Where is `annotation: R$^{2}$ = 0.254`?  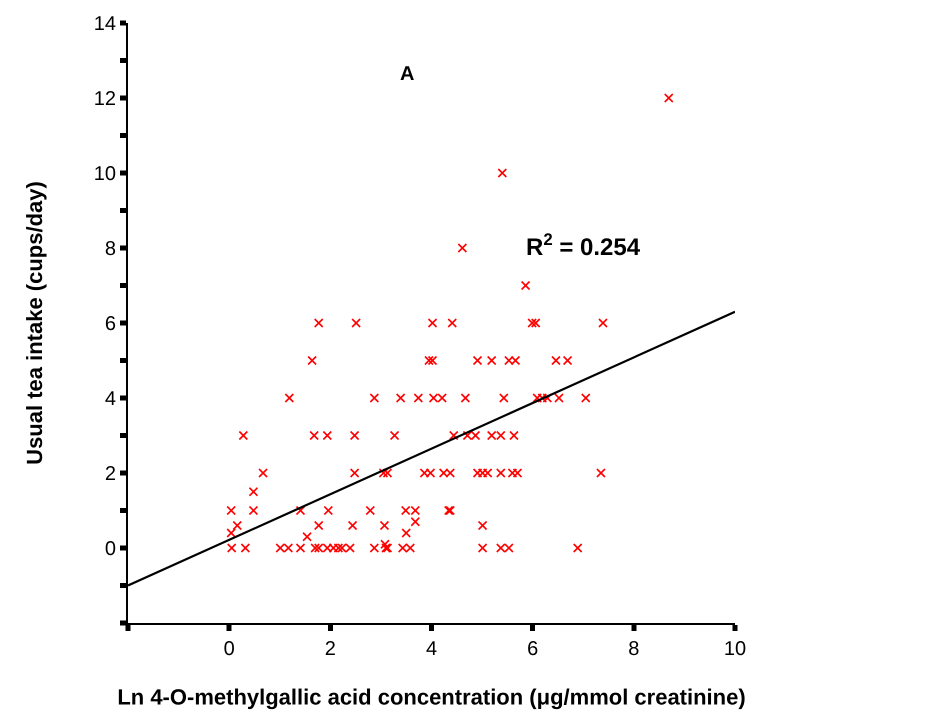 annotation: R$^{2}$ = 0.254 is located at coordinates (583, 246).